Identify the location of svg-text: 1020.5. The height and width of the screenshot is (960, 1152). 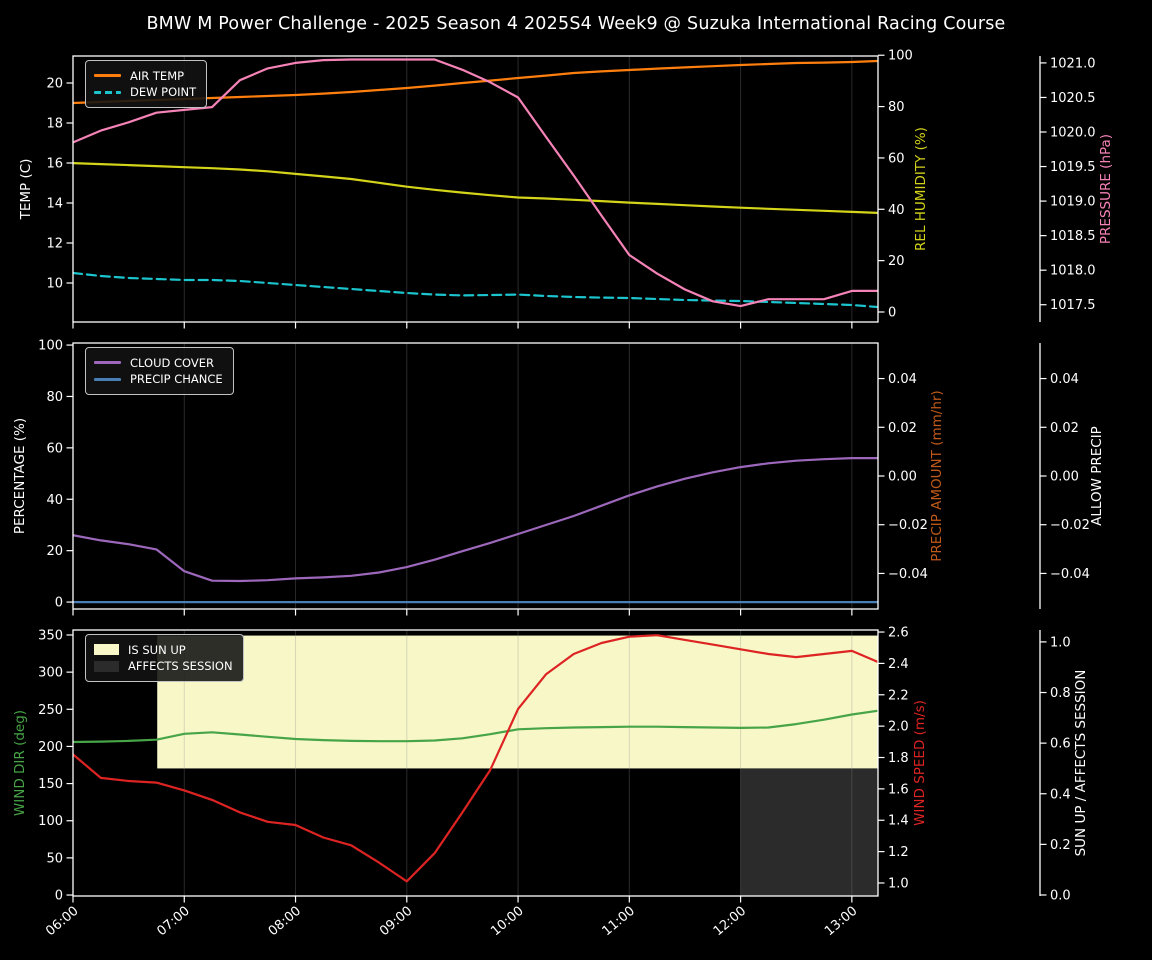
(1073, 98).